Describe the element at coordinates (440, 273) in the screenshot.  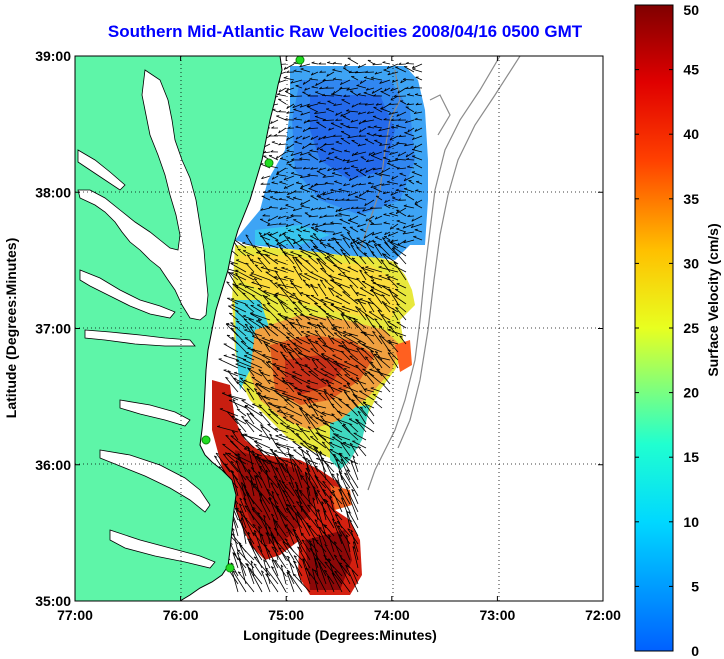
I see `bathymetry-contours` at that location.